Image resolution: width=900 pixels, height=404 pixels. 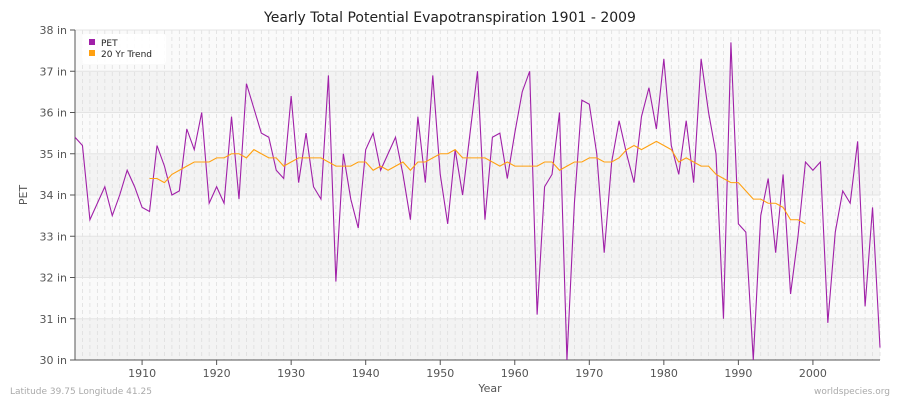 I want to click on x-tick-label: 1990, so click(x=738, y=373).